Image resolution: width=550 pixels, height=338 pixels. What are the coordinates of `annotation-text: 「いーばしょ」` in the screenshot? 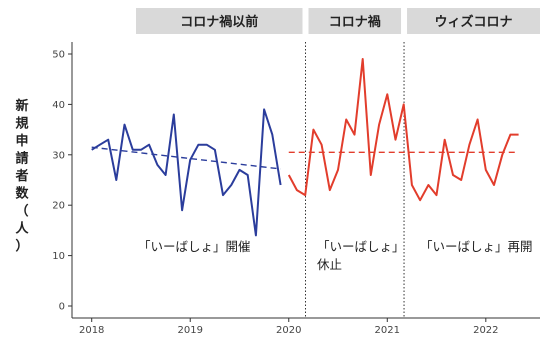 It's located at (361, 246).